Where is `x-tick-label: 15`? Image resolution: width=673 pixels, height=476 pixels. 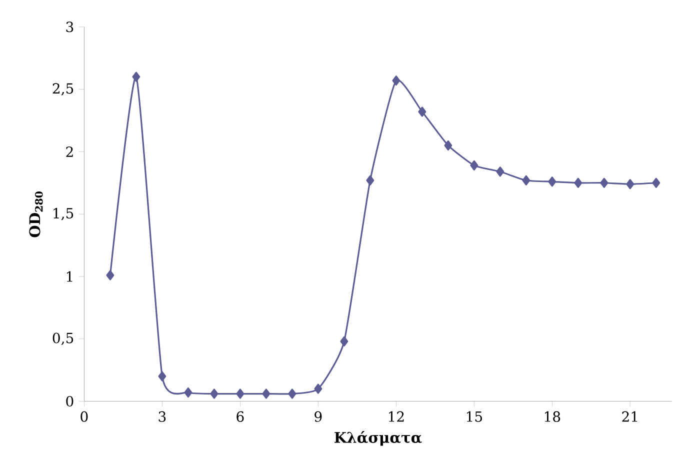
x-tick-label: 15 is located at coordinates (474, 416).